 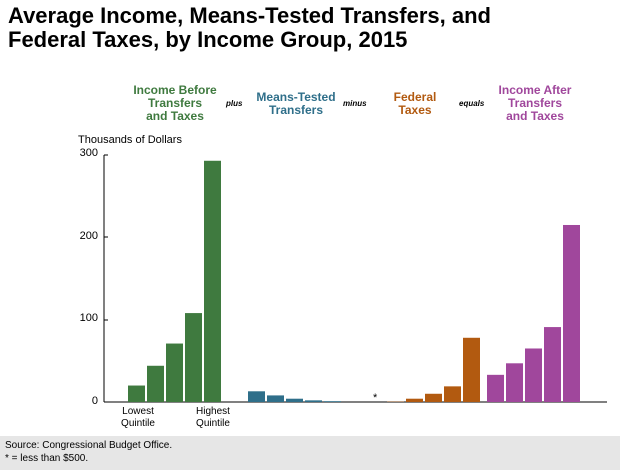 I want to click on bar-income-before-q5, so click(x=212, y=281).